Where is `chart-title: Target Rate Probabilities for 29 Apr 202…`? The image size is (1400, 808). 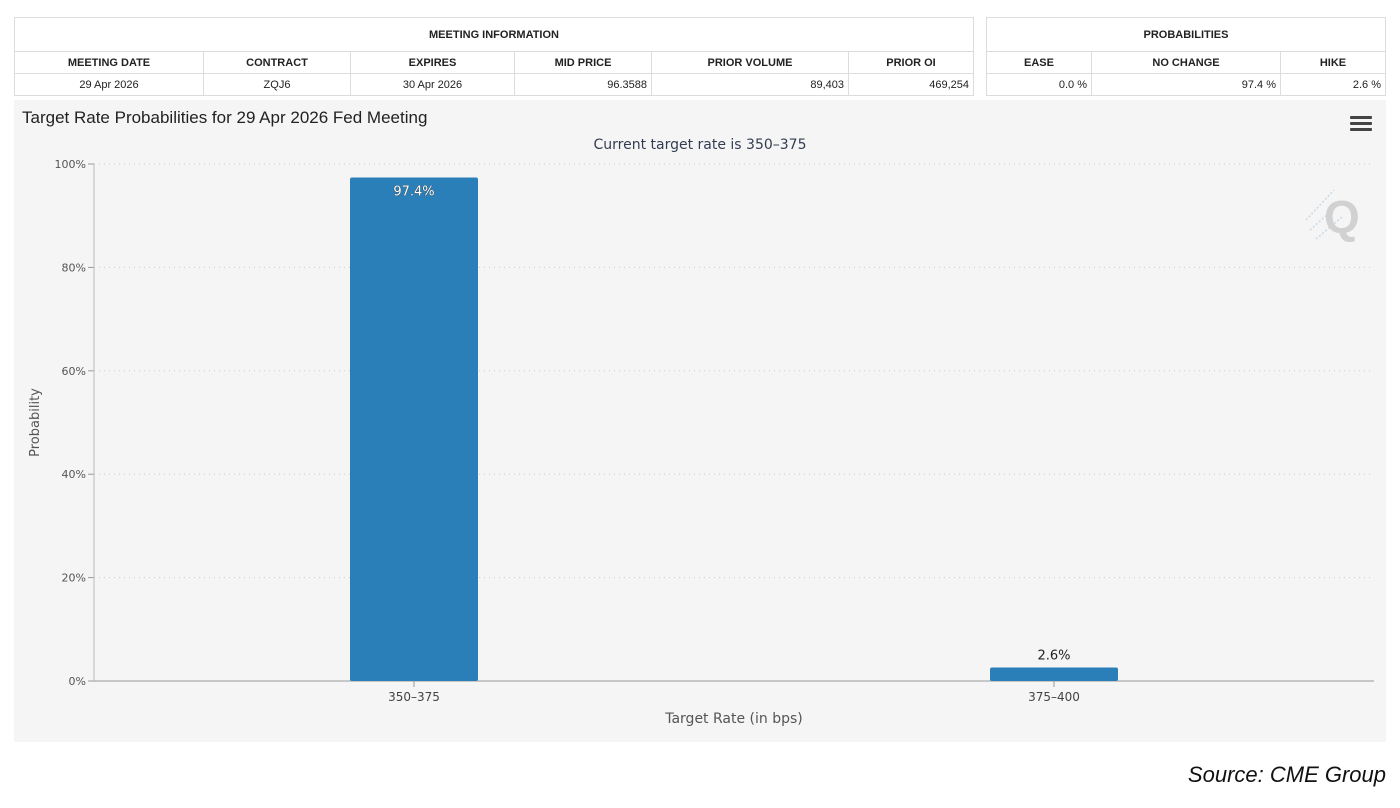 chart-title: Target Rate Probabilities for 29 Apr 202… is located at coordinates (225, 117).